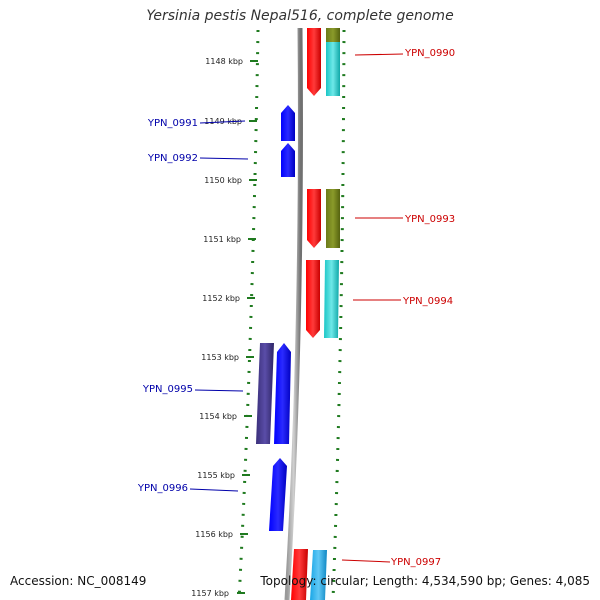 The image size is (600, 600). What do you see at coordinates (278, 494) in the screenshot?
I see `gene-ypn-0996-arrow` at bounding box center [278, 494].